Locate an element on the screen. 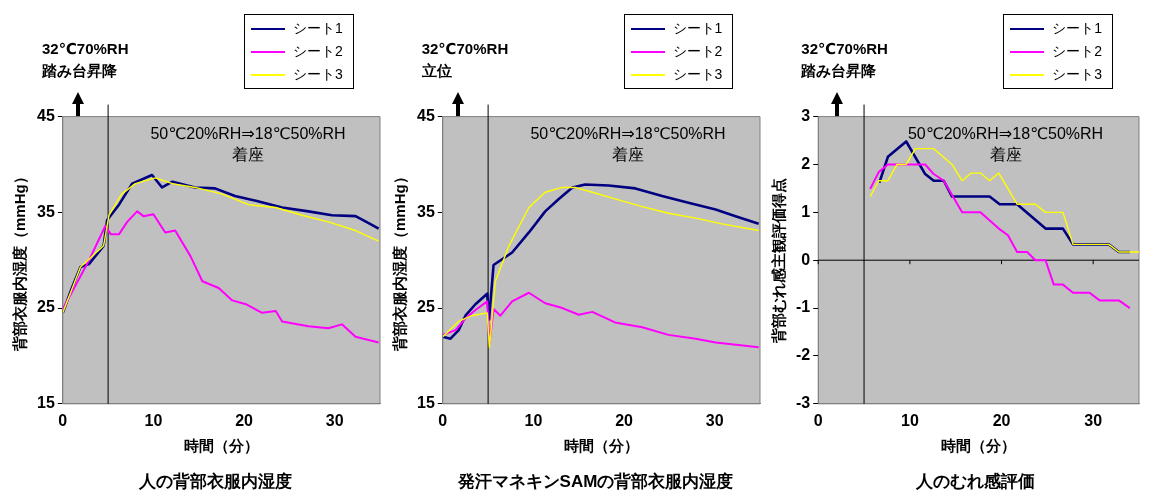  y-tick-label: 0 is located at coordinates (806, 259).